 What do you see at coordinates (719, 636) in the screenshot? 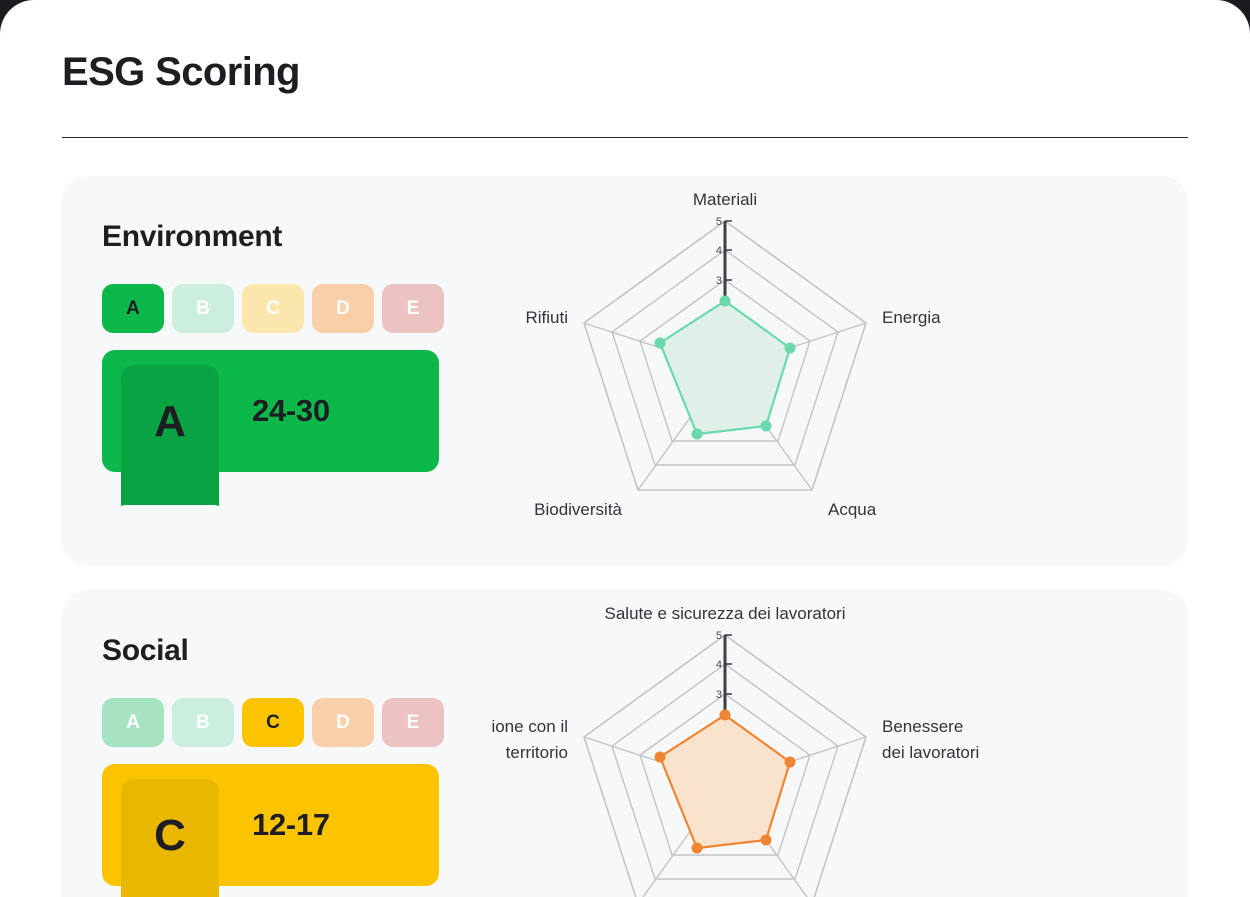
I see `soc-tick-5: 5` at bounding box center [719, 636].